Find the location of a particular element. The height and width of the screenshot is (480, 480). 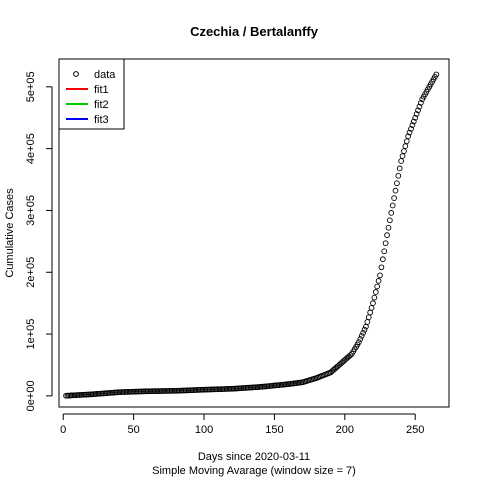

x-tick-label: 0 is located at coordinates (63, 430).